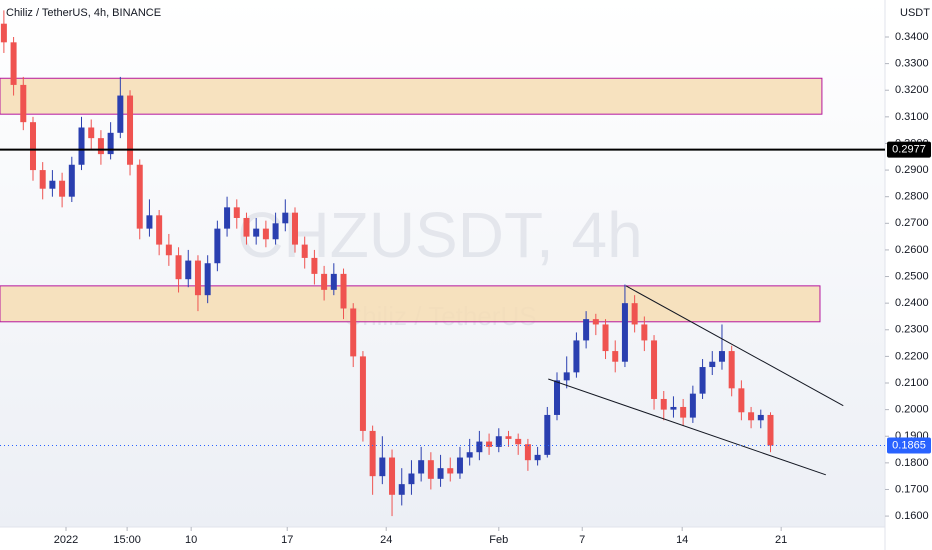 This screenshot has width=932, height=550. I want to click on y-tick-label: 0.2800, so click(912, 197).